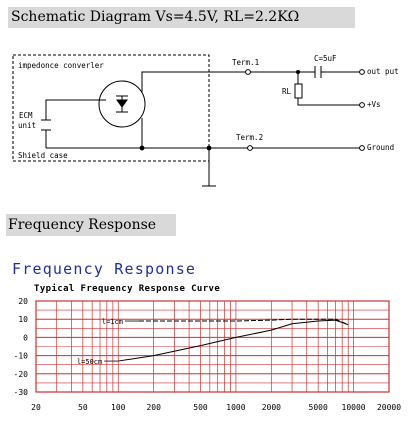 This screenshot has height=423, width=415. I want to click on shield-case-box, so click(111, 108).